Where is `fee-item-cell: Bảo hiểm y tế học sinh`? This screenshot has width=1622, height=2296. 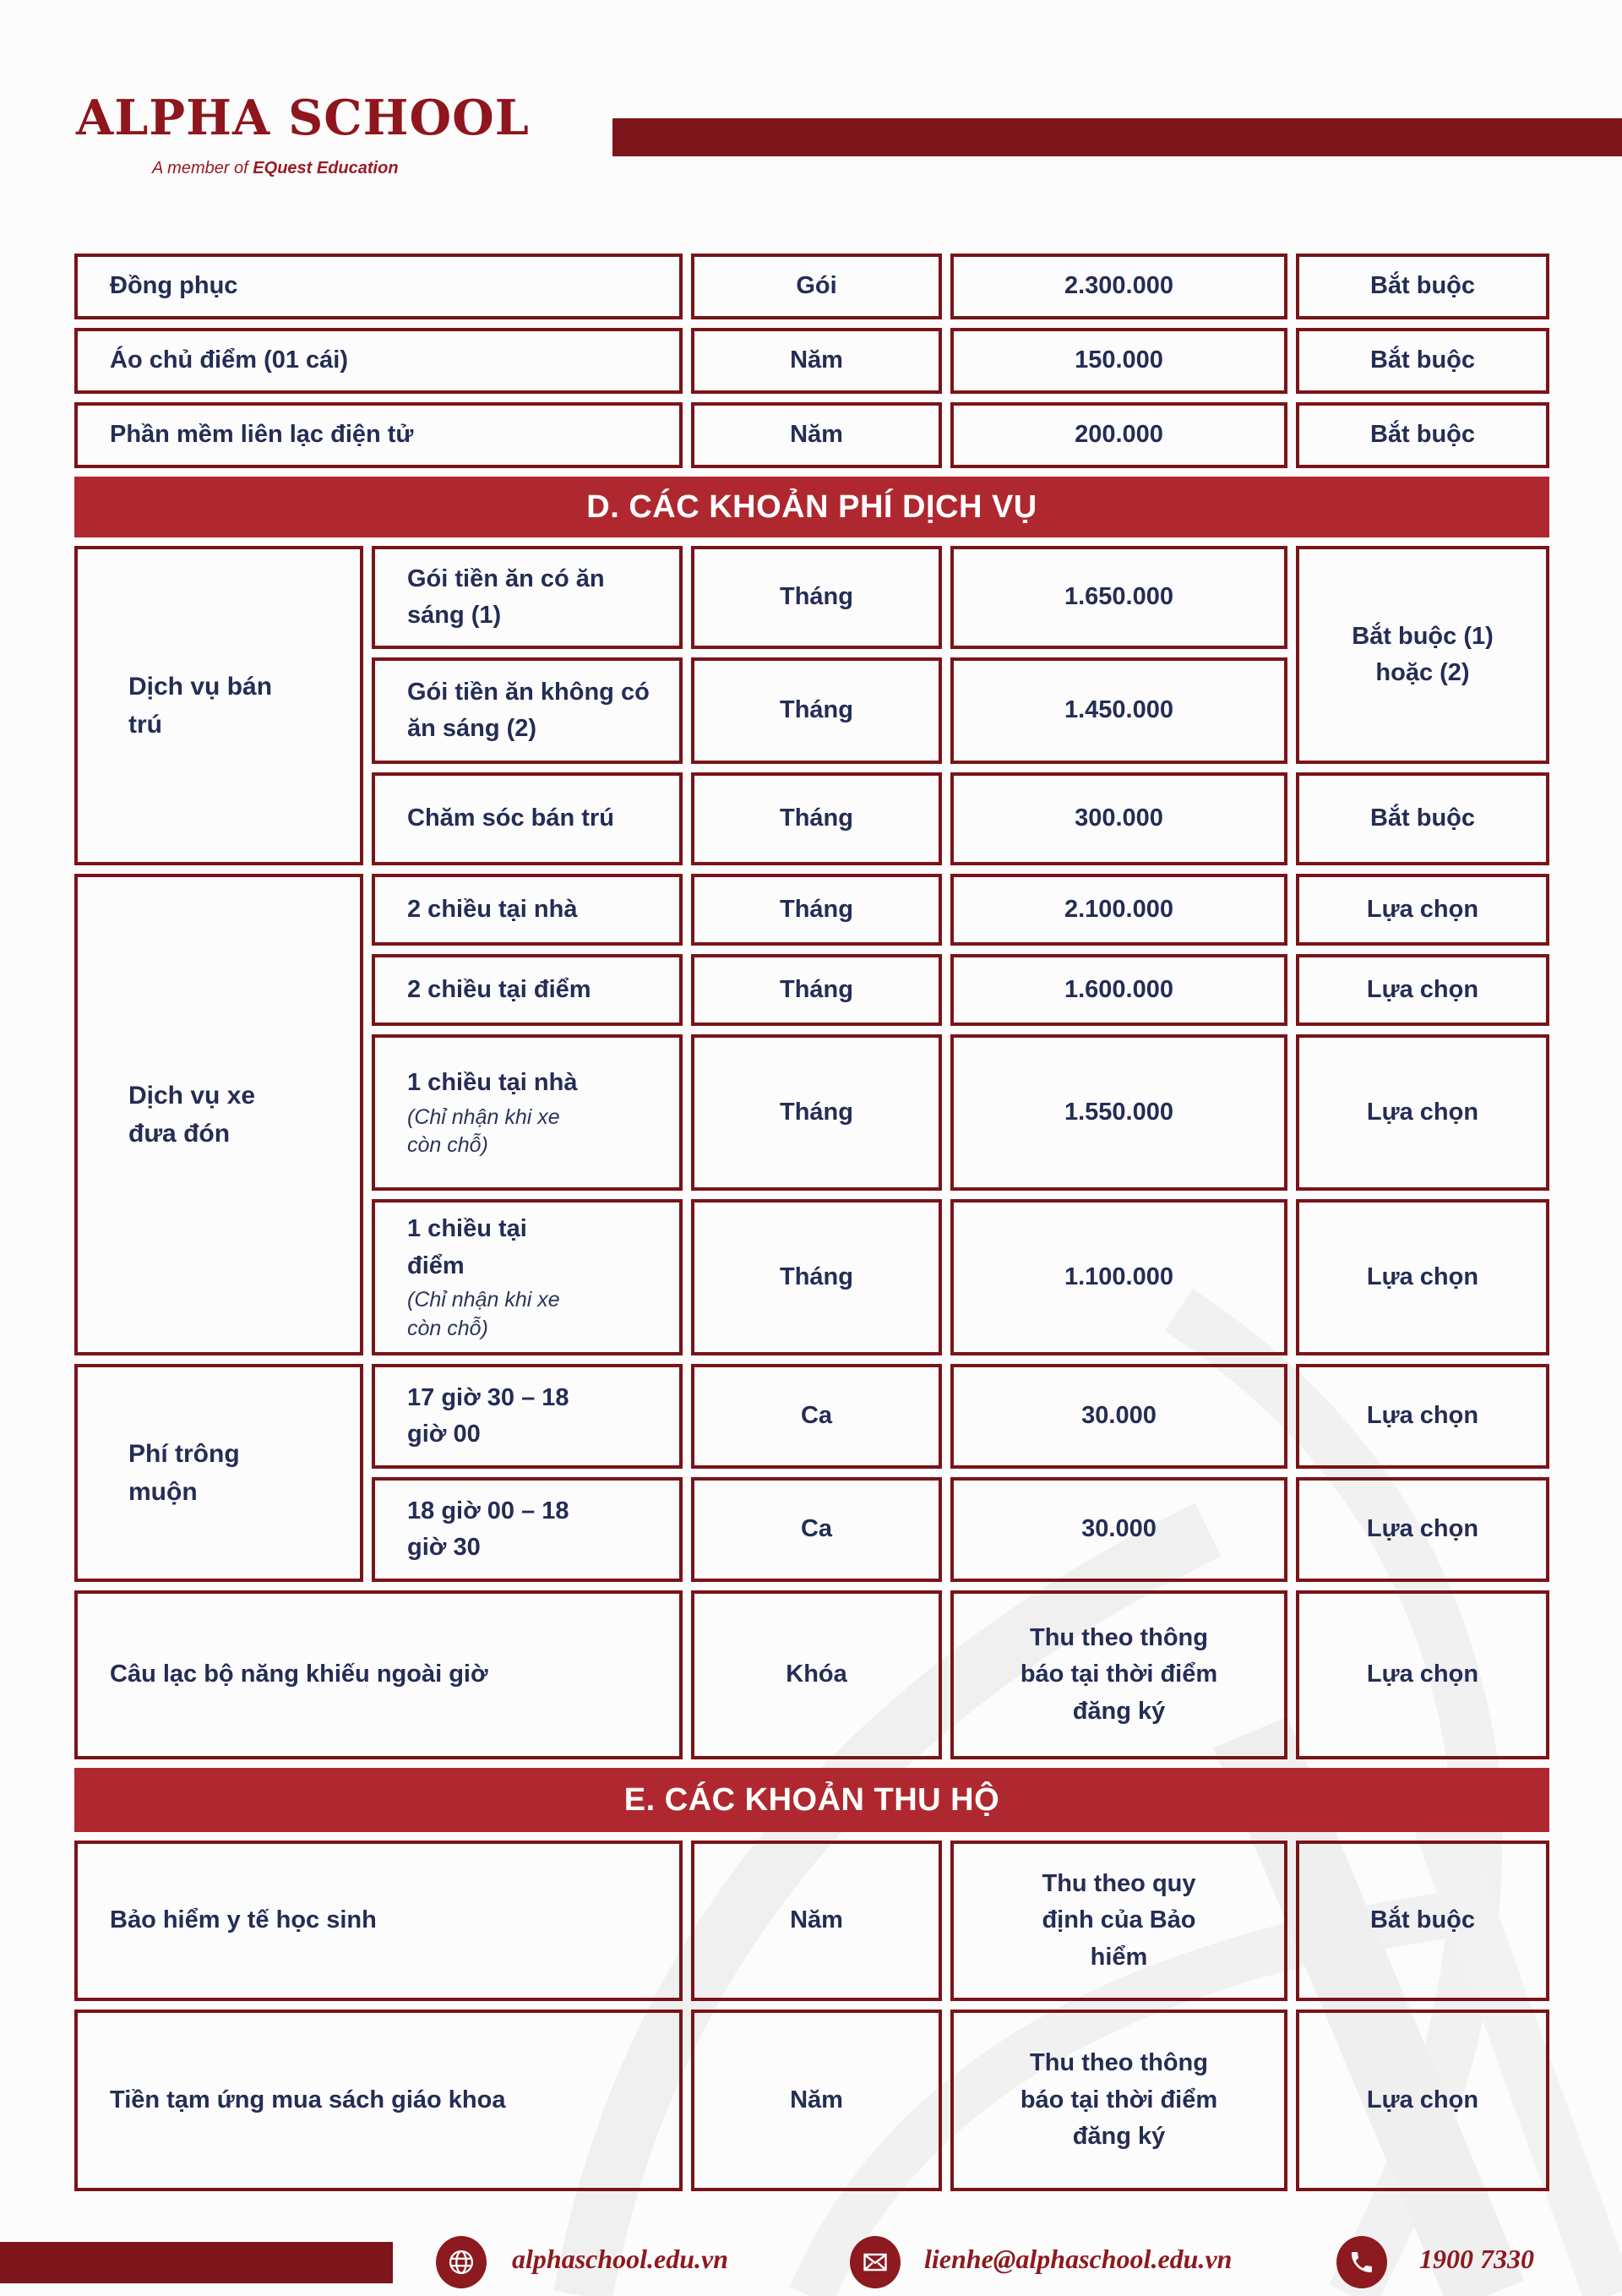 fee-item-cell: Bảo hiểm y tế học sinh is located at coordinates (379, 1921).